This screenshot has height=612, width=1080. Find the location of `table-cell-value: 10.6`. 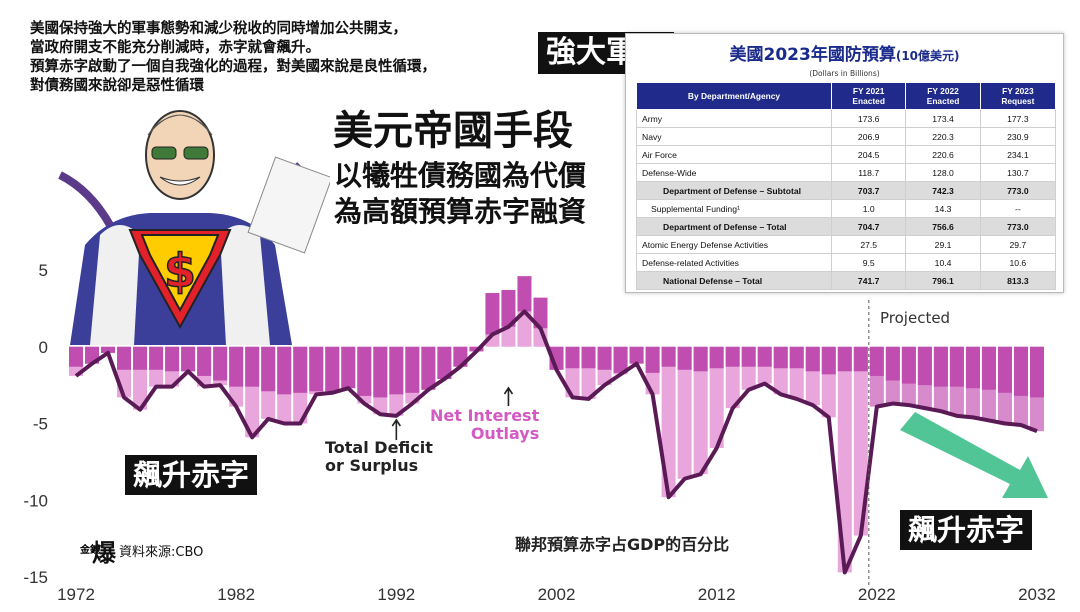

table-cell-value: 10.6 is located at coordinates (1018, 262).